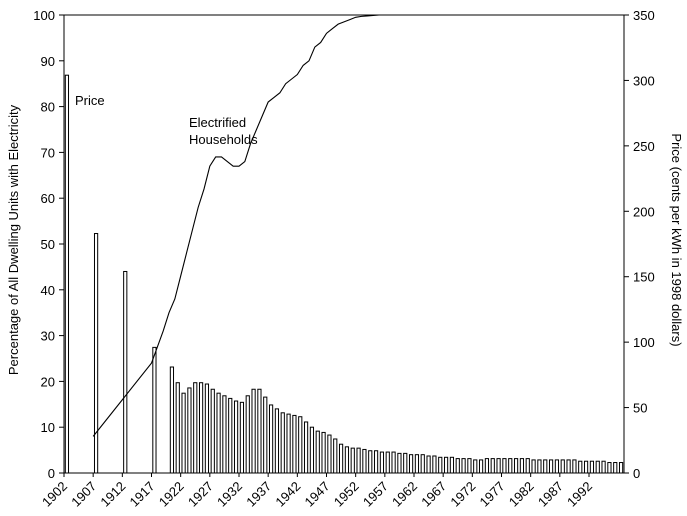  What do you see at coordinates (48, 290) in the screenshot?
I see `left-tick-label: 40` at bounding box center [48, 290].